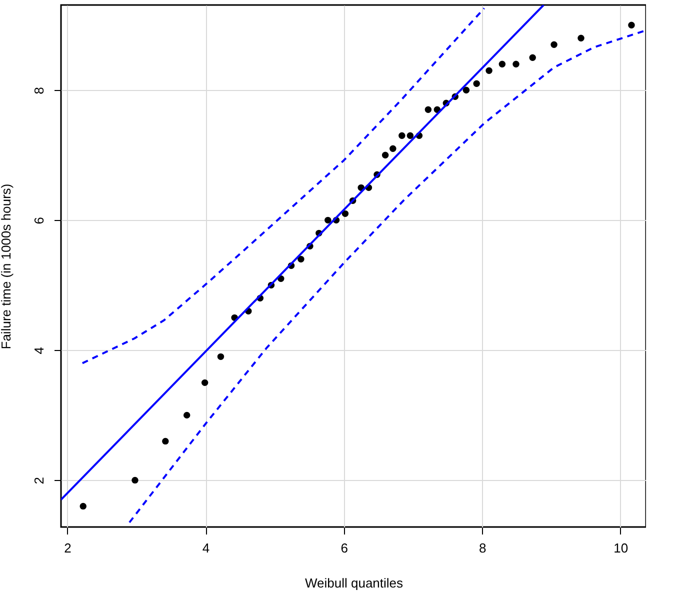 The width and height of the screenshot is (682, 605). I want to click on y-tick-label: 8, so click(39, 90).